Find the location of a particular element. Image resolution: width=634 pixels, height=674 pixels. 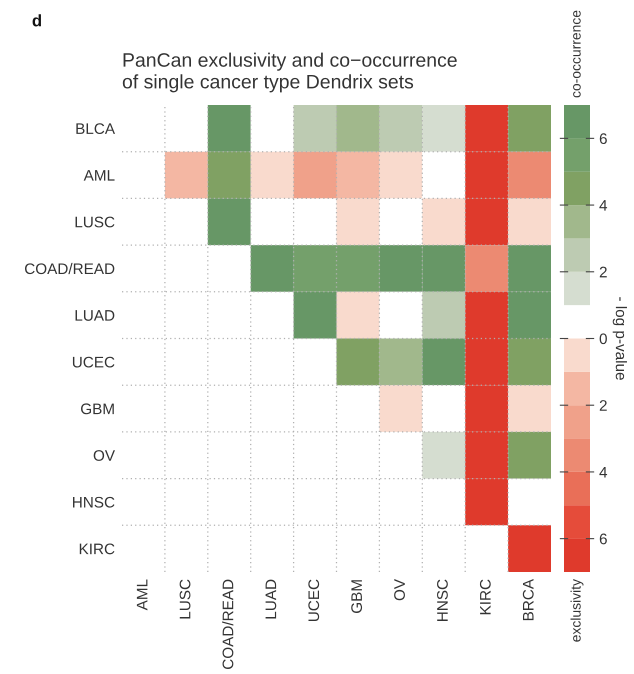

color-bar-title: - log p-value is located at coordinates (619, 338).